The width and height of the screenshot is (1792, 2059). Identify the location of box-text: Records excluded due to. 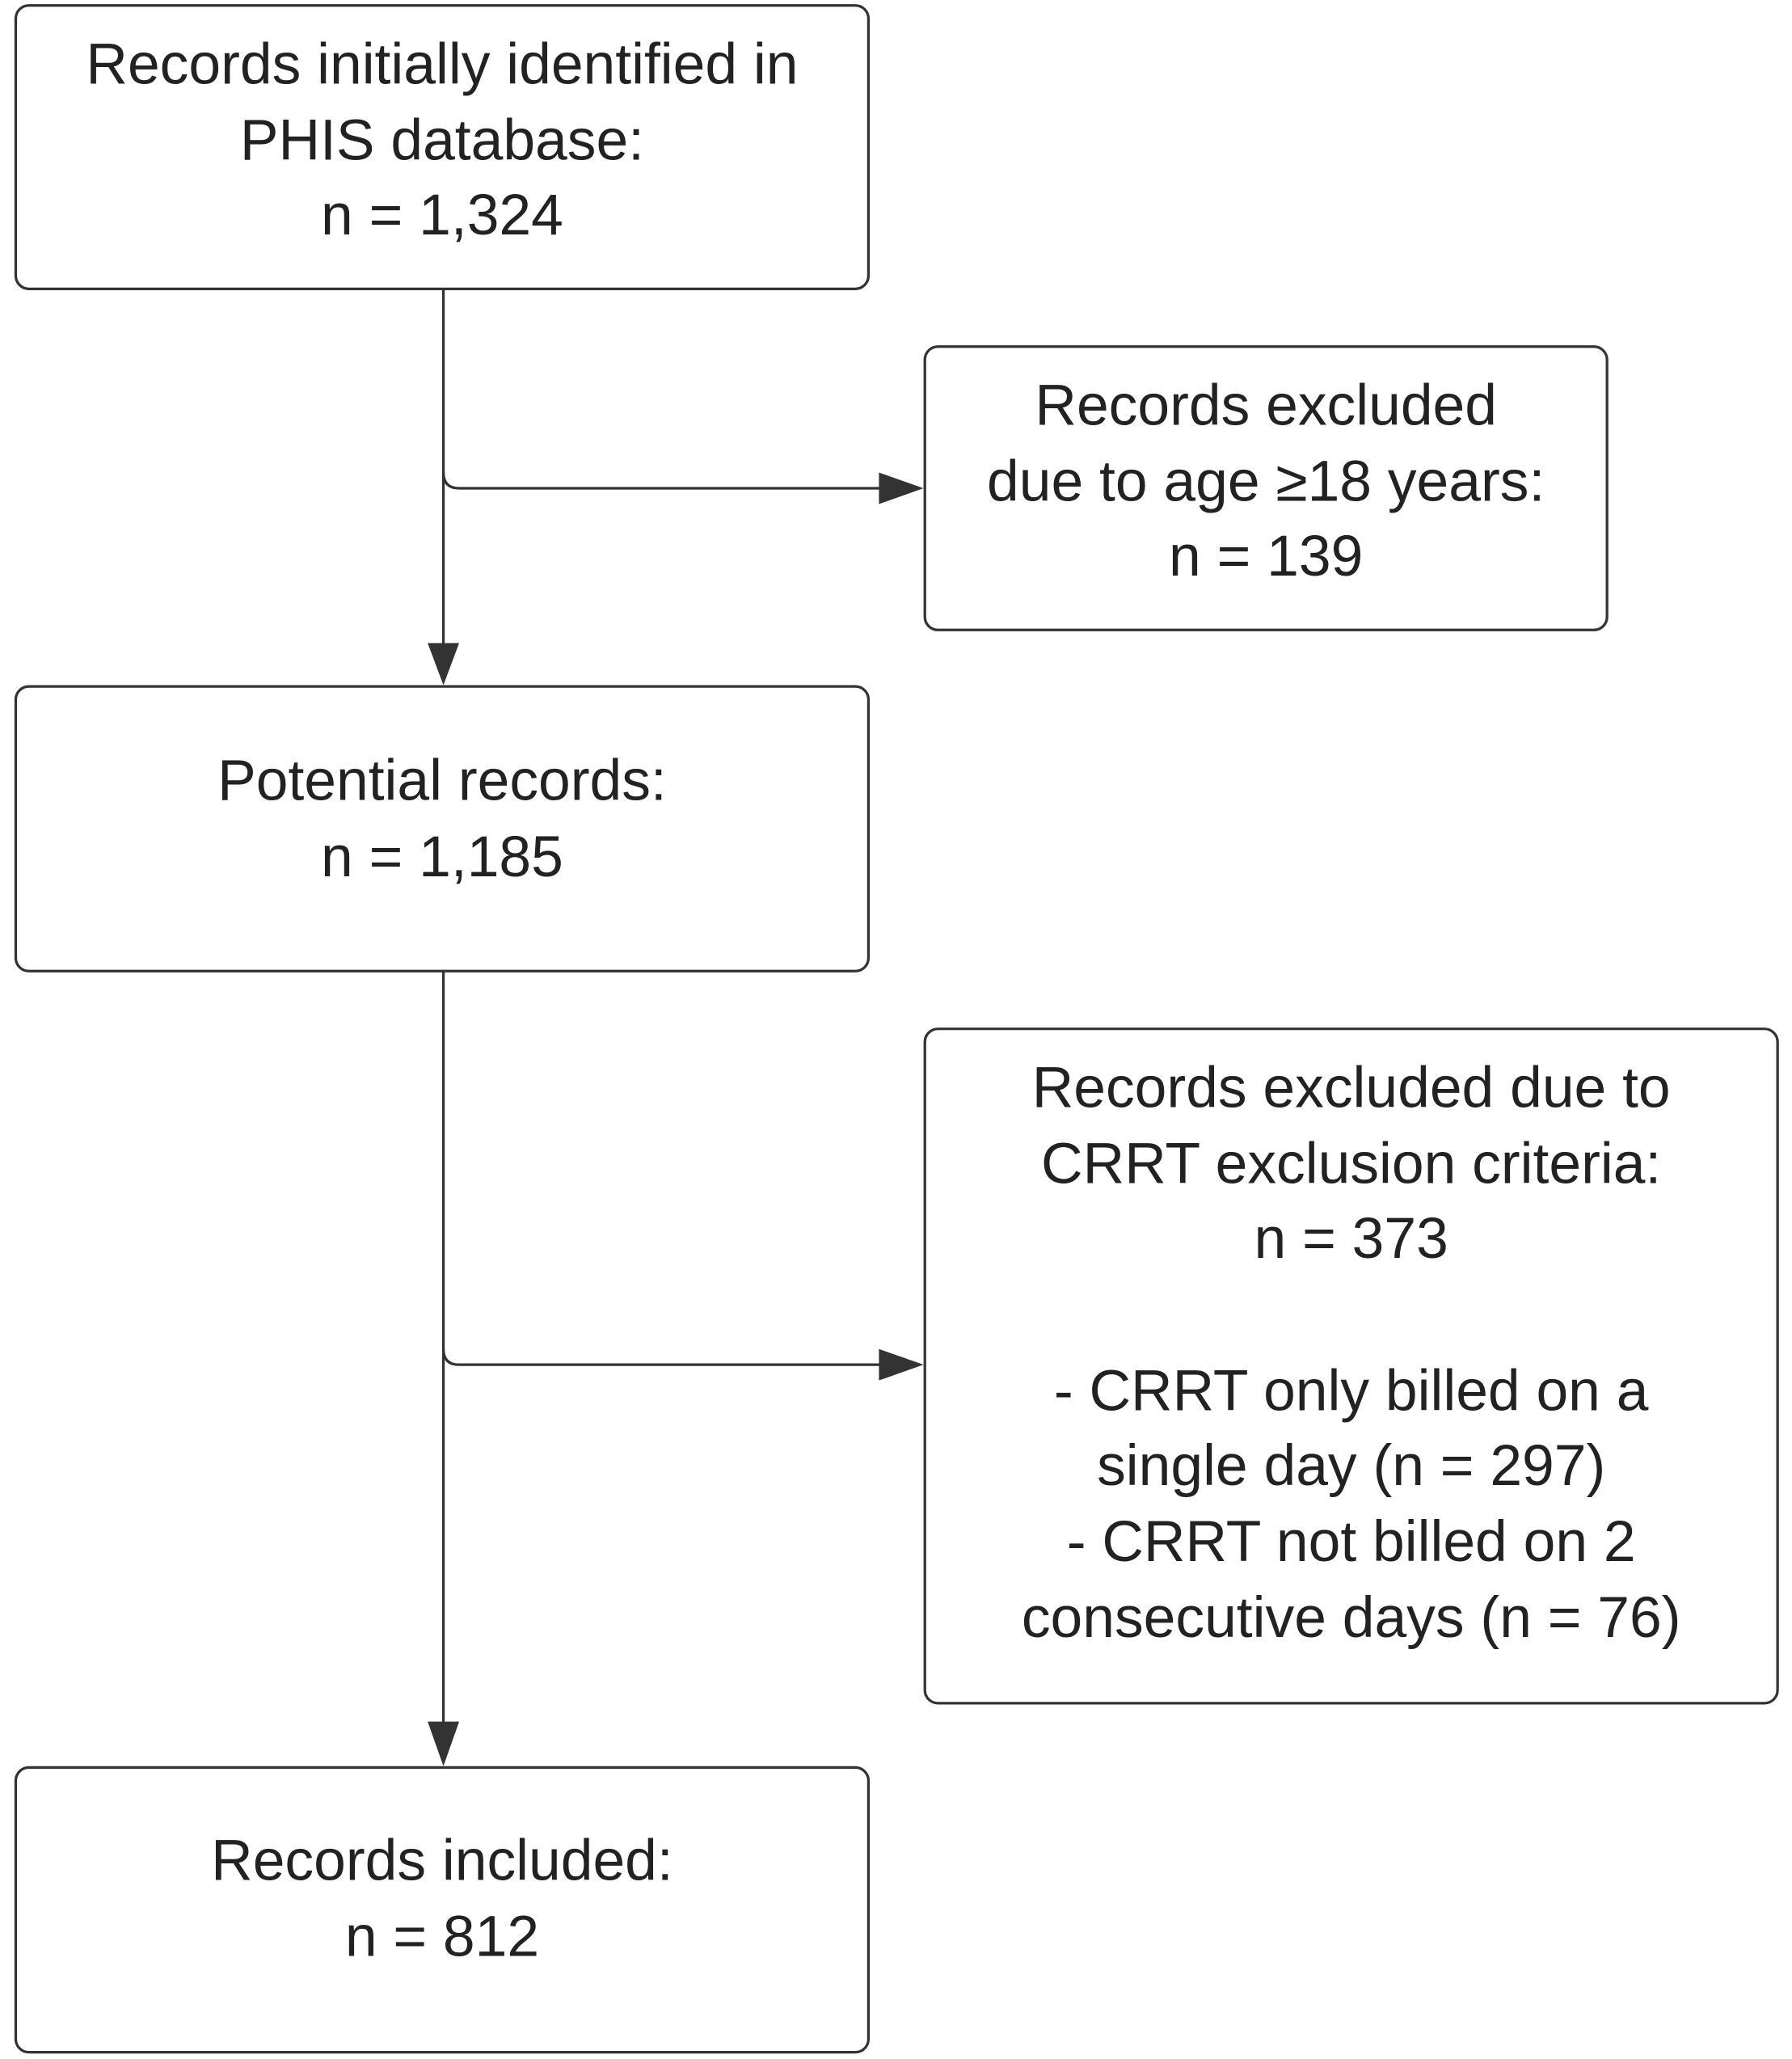
(1351, 1087).